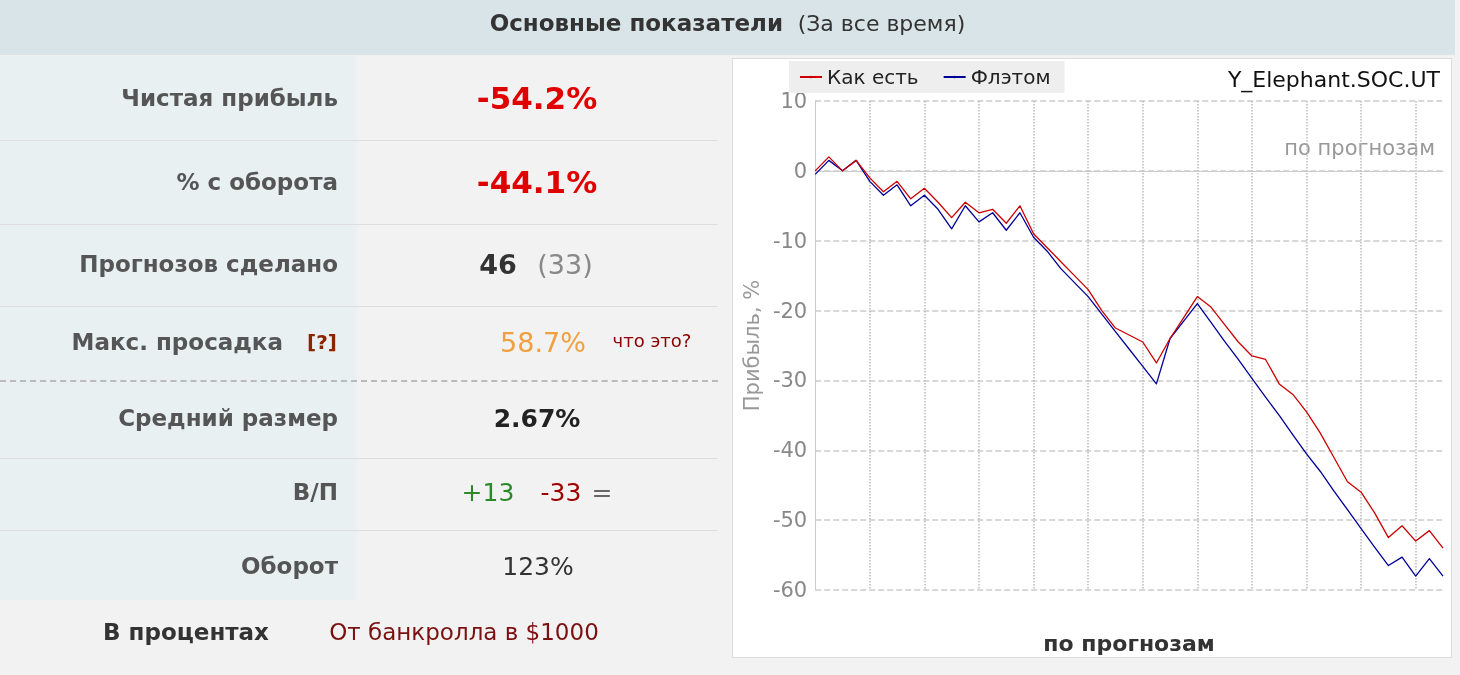 Image resolution: width=1460 pixels, height=675 pixels. I want to click on y-tick-label: 10, so click(794, 101).